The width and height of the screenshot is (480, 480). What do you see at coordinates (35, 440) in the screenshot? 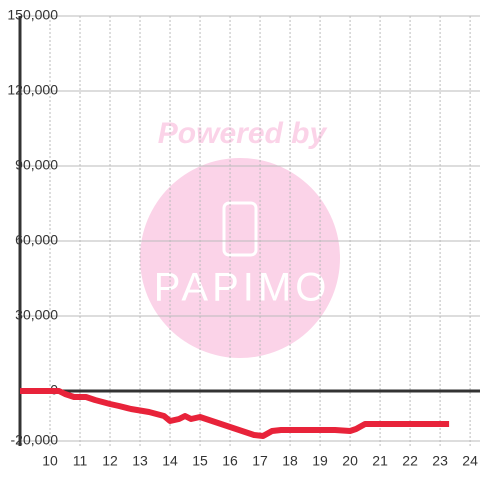
I see `y-tick-label: -20,000` at bounding box center [35, 440].